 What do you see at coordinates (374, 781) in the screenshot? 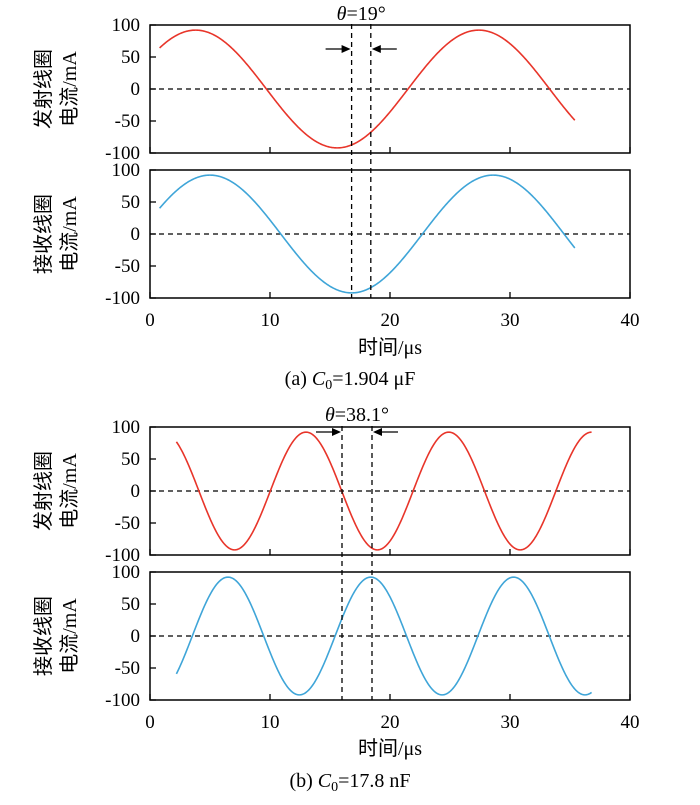
I see `caption-value: =17.8 nF` at bounding box center [374, 781].